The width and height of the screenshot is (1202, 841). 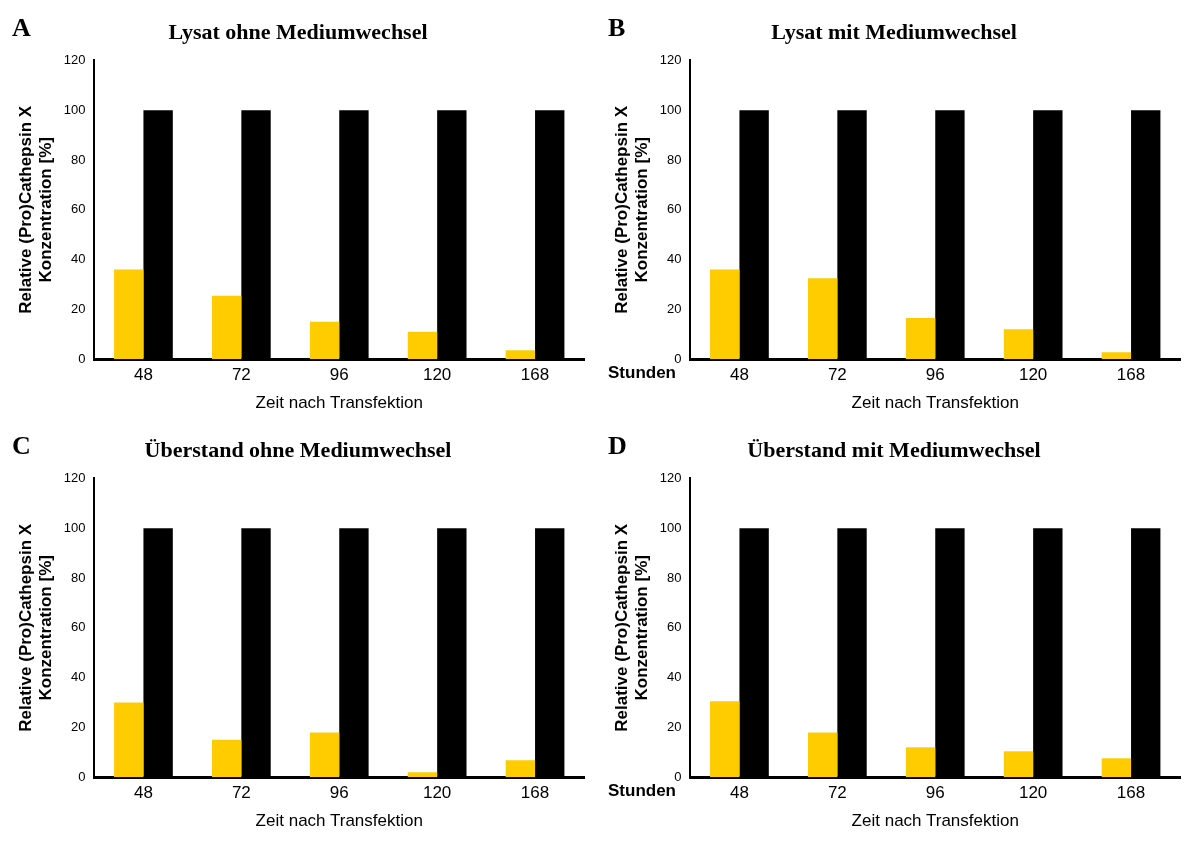 What do you see at coordinates (894, 31) in the screenshot?
I see `chart-title: Lysat mit Mediumwechsel` at bounding box center [894, 31].